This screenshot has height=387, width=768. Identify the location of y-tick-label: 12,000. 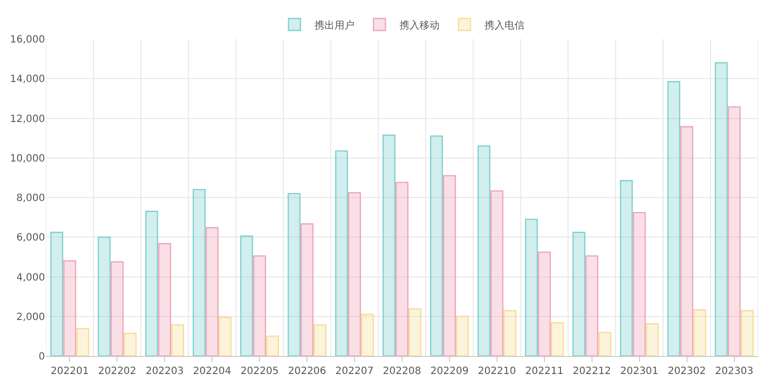
(27, 119).